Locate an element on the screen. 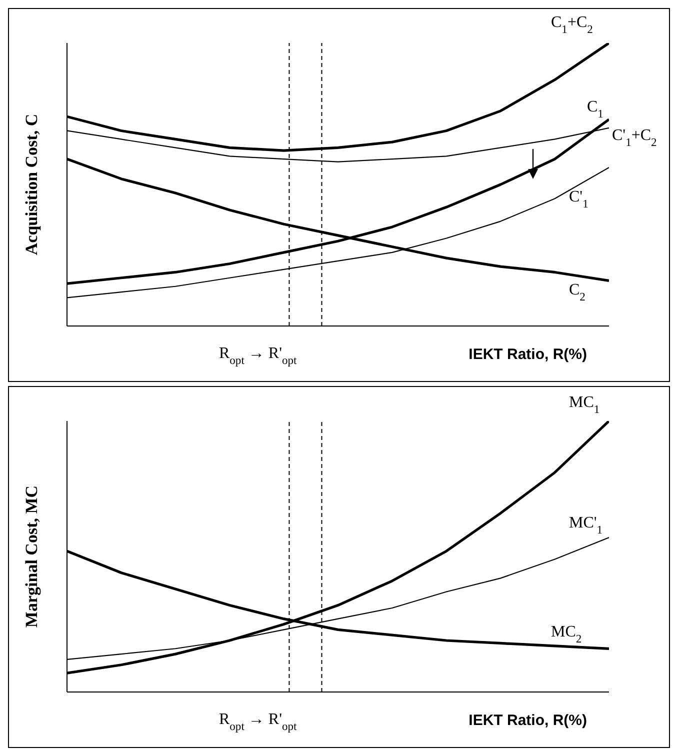 The width and height of the screenshot is (678, 750). y-axis-title: Acquisition Cost, C is located at coordinates (32, 185).